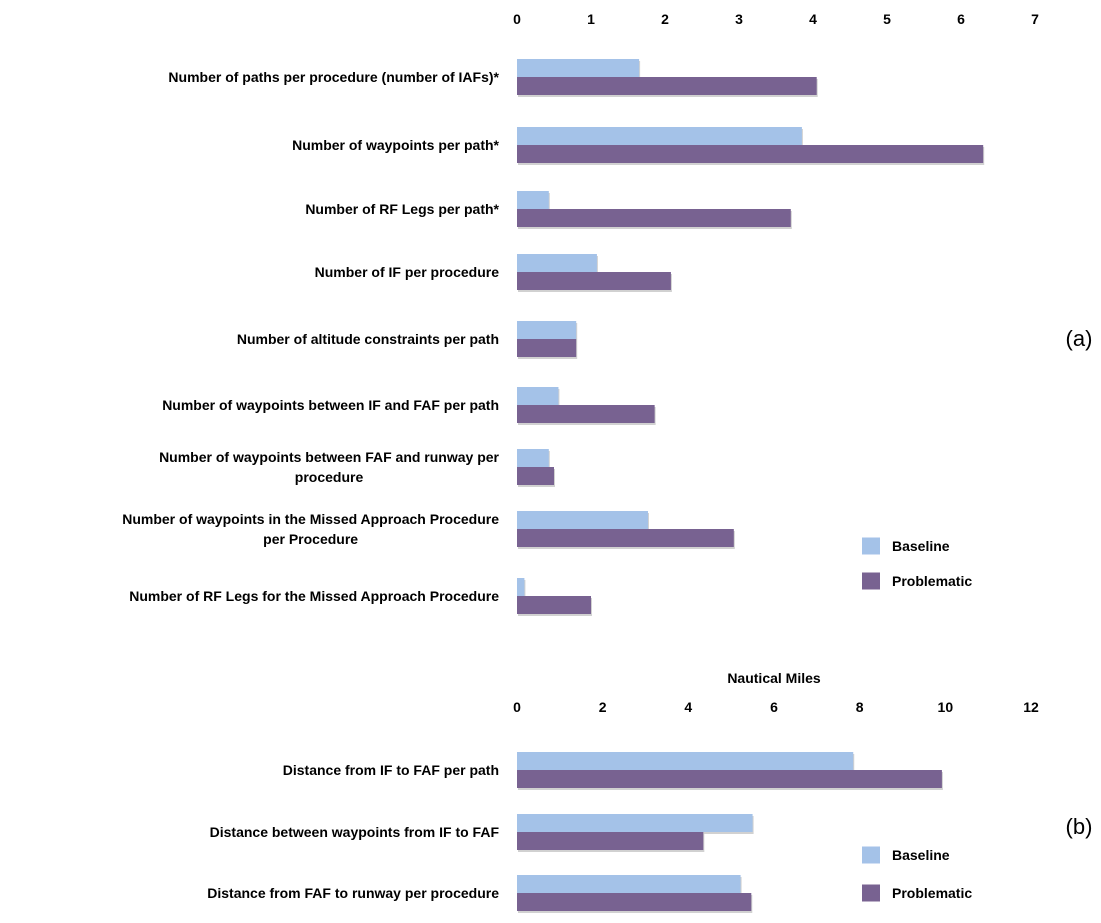 This screenshot has width=1101, height=923. What do you see at coordinates (932, 893) in the screenshot?
I see `panel-b-legend-label: Problematic` at bounding box center [932, 893].